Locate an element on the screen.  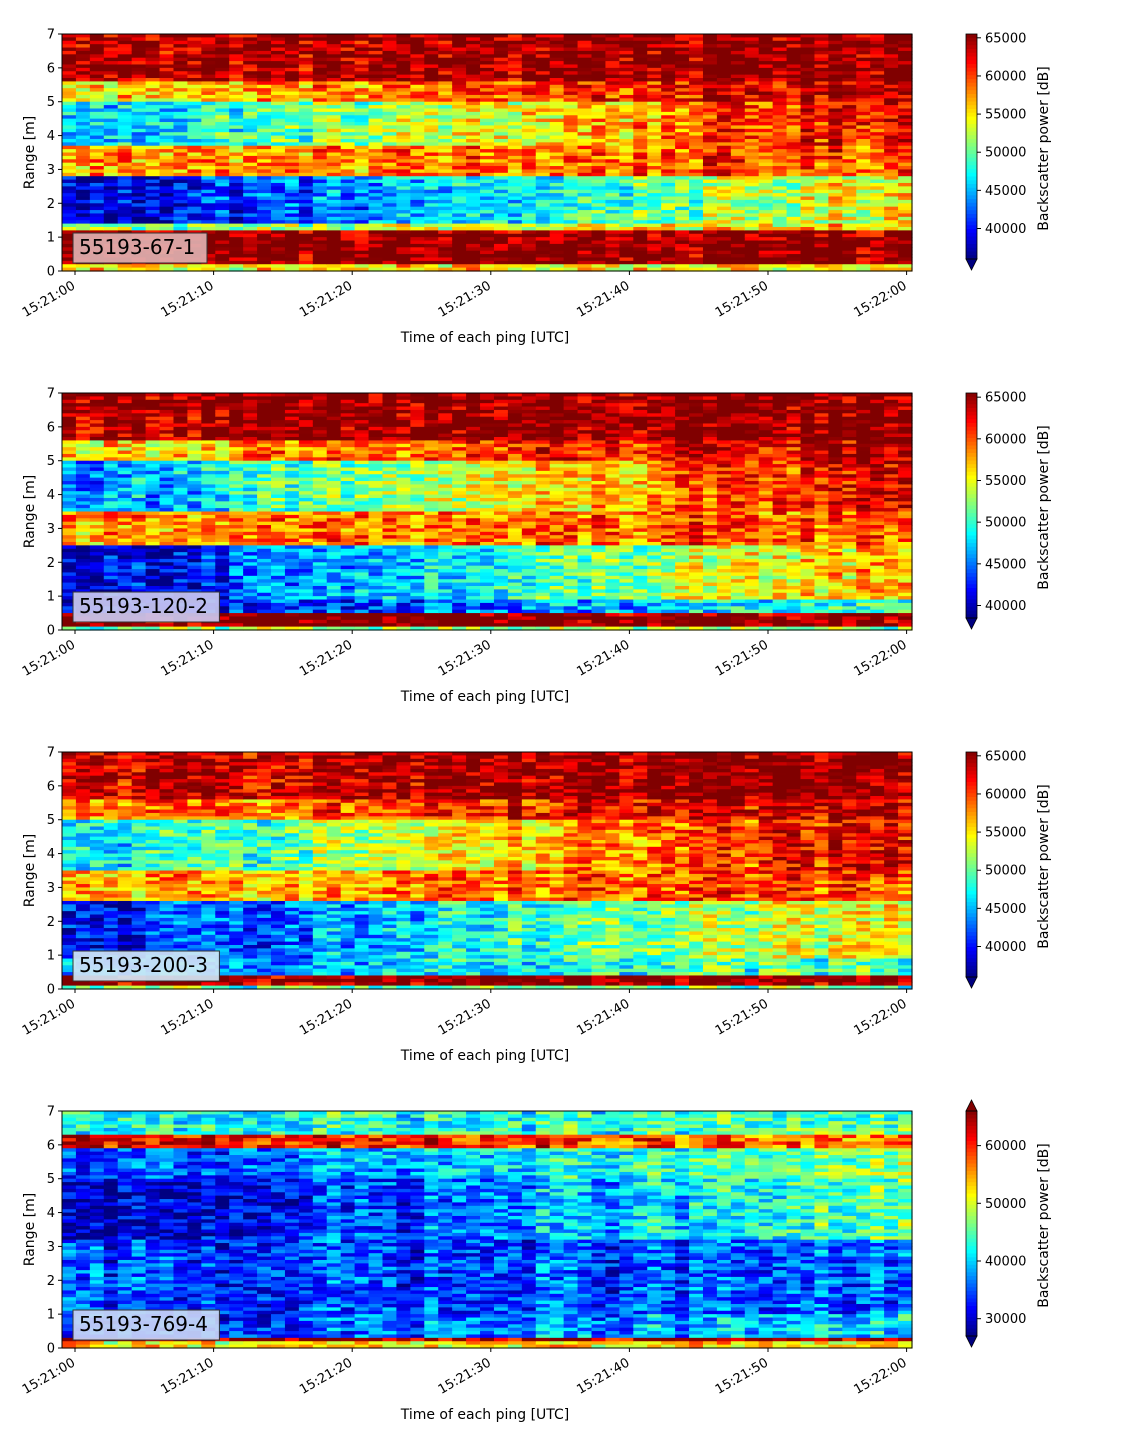
x-tick-label: 15:21:00 is located at coordinates (49, 299).